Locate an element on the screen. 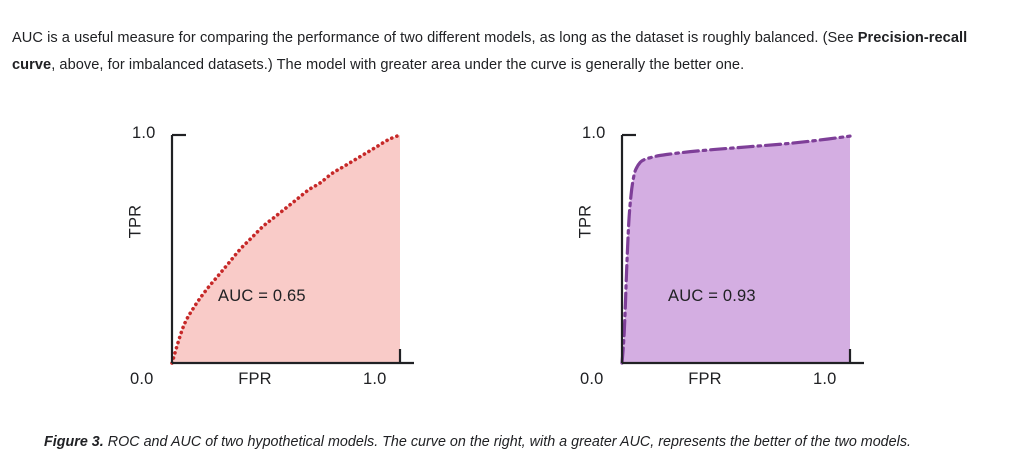  y-axis-title-right: TPR is located at coordinates (585, 221).